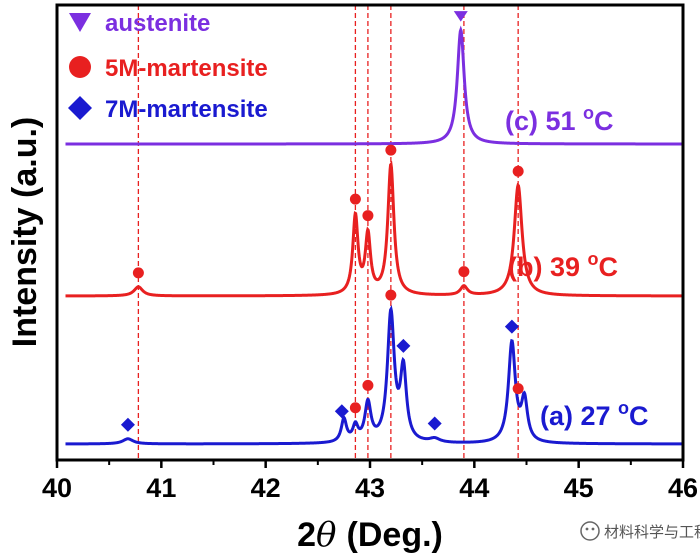 This screenshot has width=700, height=560. What do you see at coordinates (80, 108) in the screenshot?
I see `legend-7m-martensite-icon` at bounding box center [80, 108].